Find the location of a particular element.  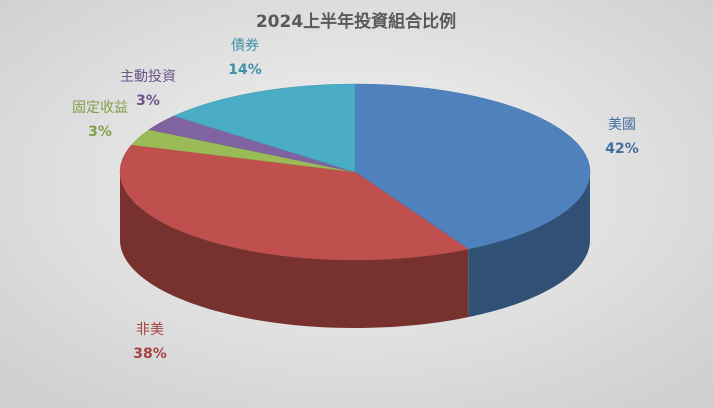

slice-side is located at coordinates (529, 245).